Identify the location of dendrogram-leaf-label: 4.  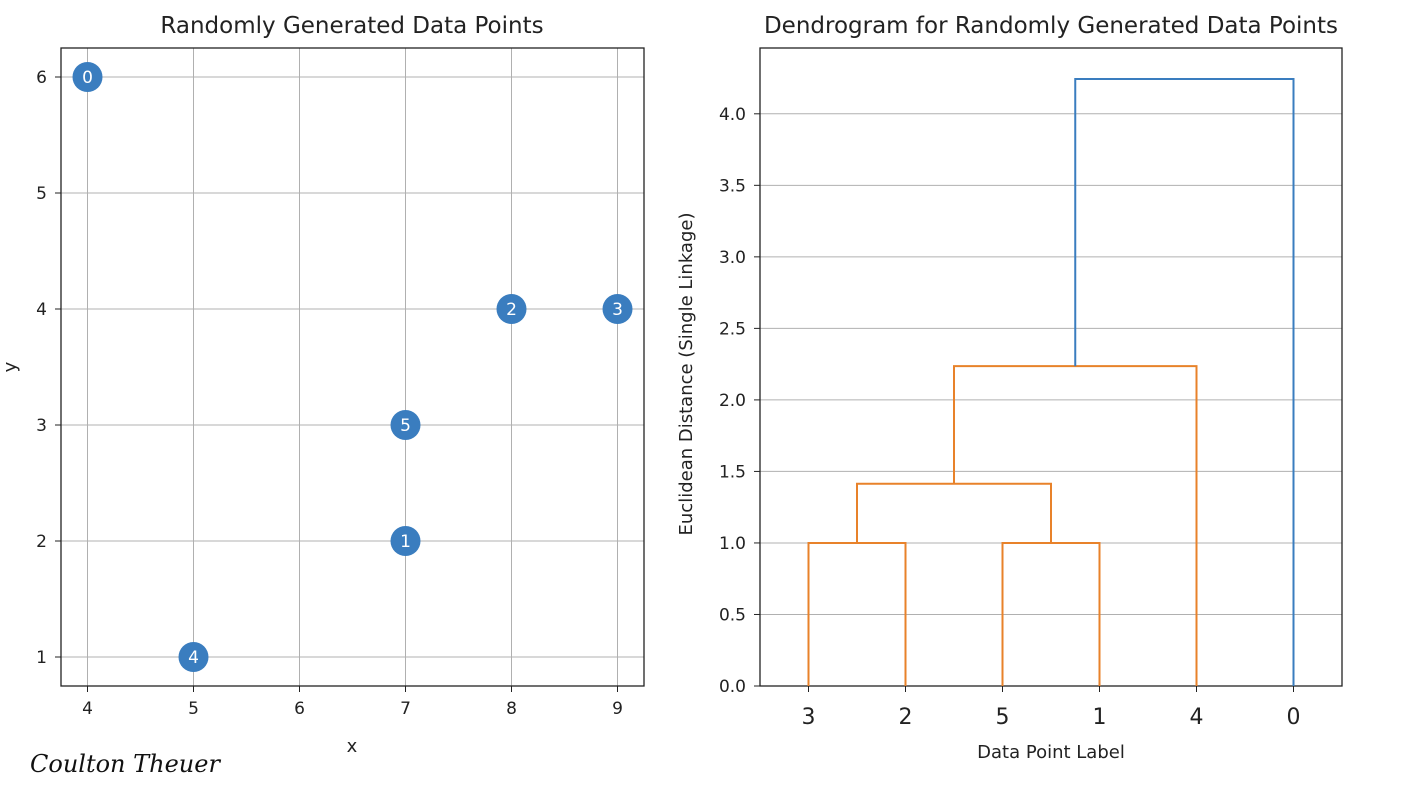
(1197, 717).